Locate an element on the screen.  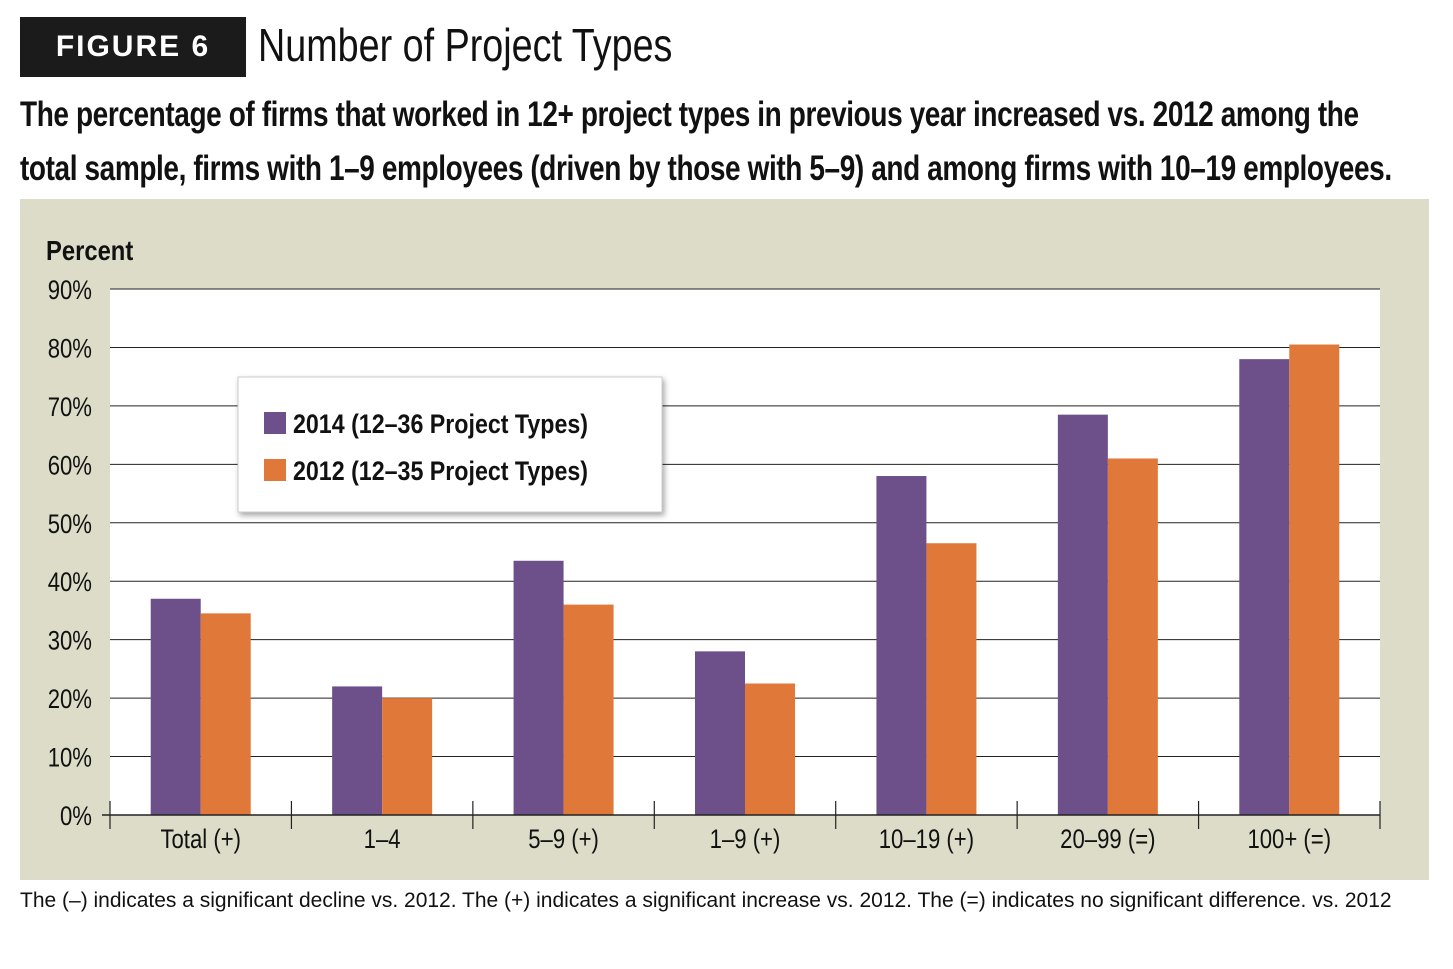
y-tick-label: 90% is located at coordinates (70, 291).